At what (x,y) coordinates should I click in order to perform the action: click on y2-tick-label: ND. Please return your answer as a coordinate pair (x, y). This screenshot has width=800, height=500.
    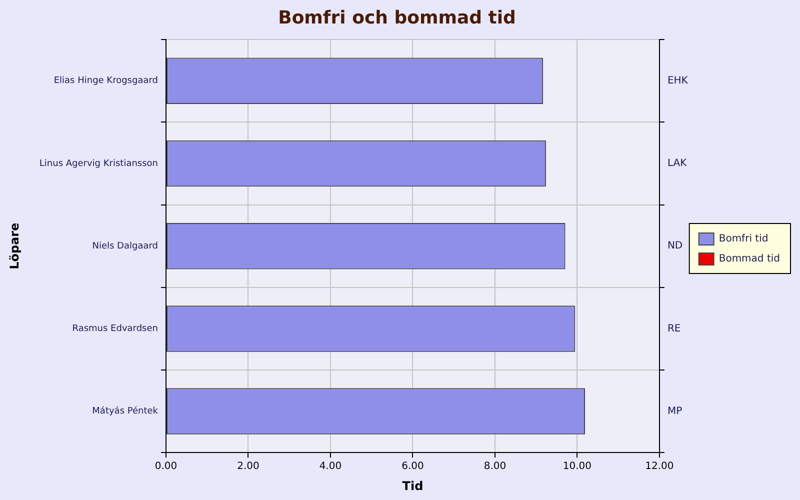
    Looking at the image, I should click on (675, 246).